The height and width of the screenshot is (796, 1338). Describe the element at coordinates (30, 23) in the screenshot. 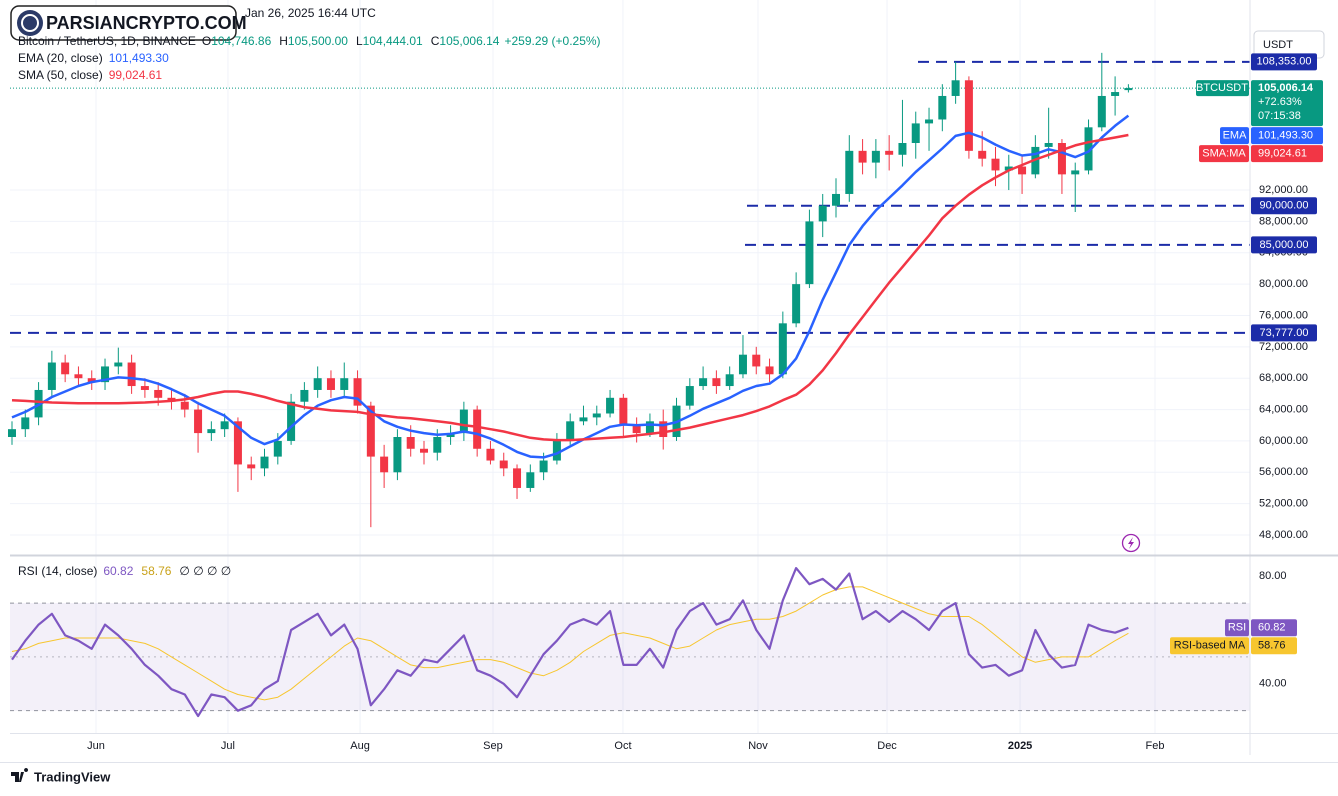

I see `watermark-logo` at that location.